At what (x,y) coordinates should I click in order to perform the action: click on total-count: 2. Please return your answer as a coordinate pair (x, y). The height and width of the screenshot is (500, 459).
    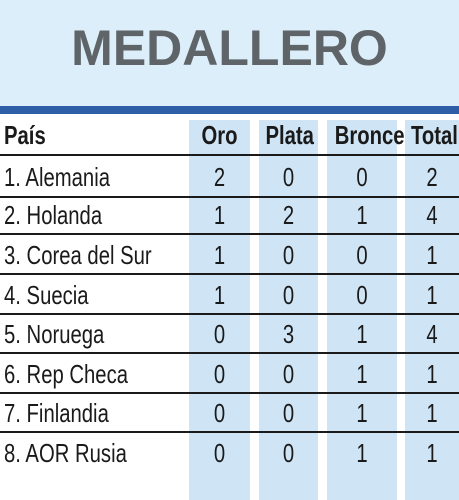
    Looking at the image, I should click on (432, 177).